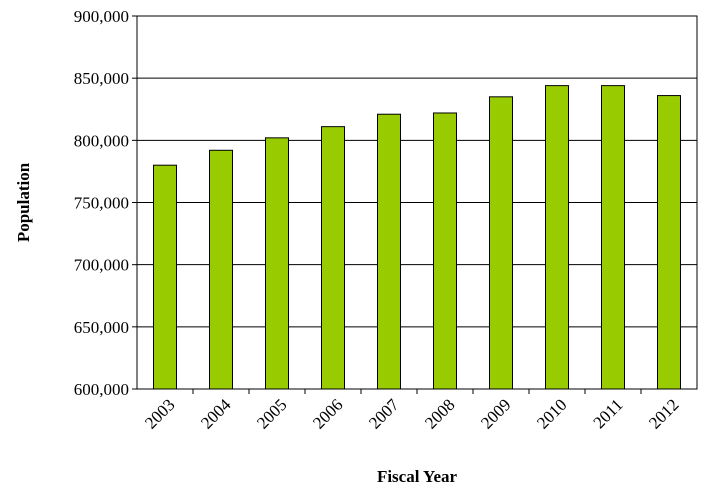  What do you see at coordinates (445, 251) in the screenshot?
I see `bar-2008` at bounding box center [445, 251].